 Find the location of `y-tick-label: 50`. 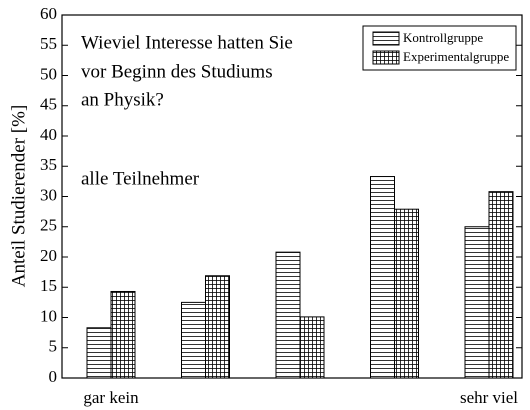

y-tick-label: 50 is located at coordinates (48, 73).